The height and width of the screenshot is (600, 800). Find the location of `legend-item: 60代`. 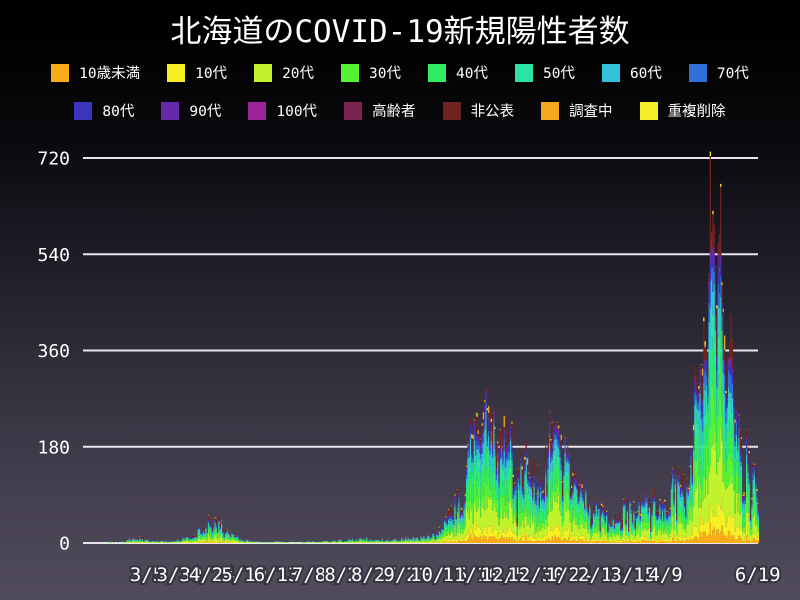

legend-item: 60代 is located at coordinates (631, 72).